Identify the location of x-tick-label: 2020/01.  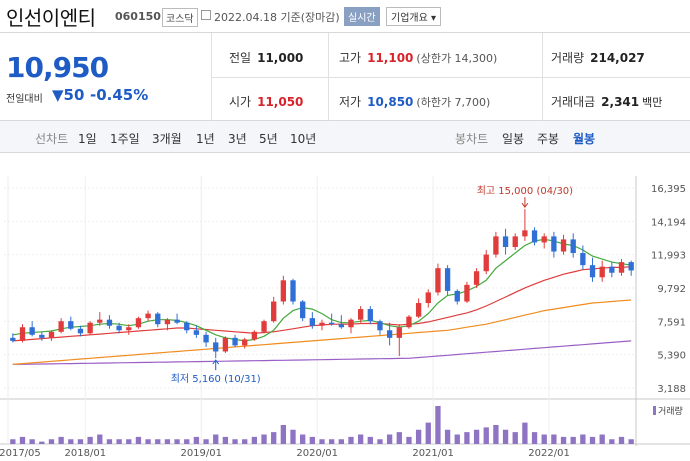
(317, 453).